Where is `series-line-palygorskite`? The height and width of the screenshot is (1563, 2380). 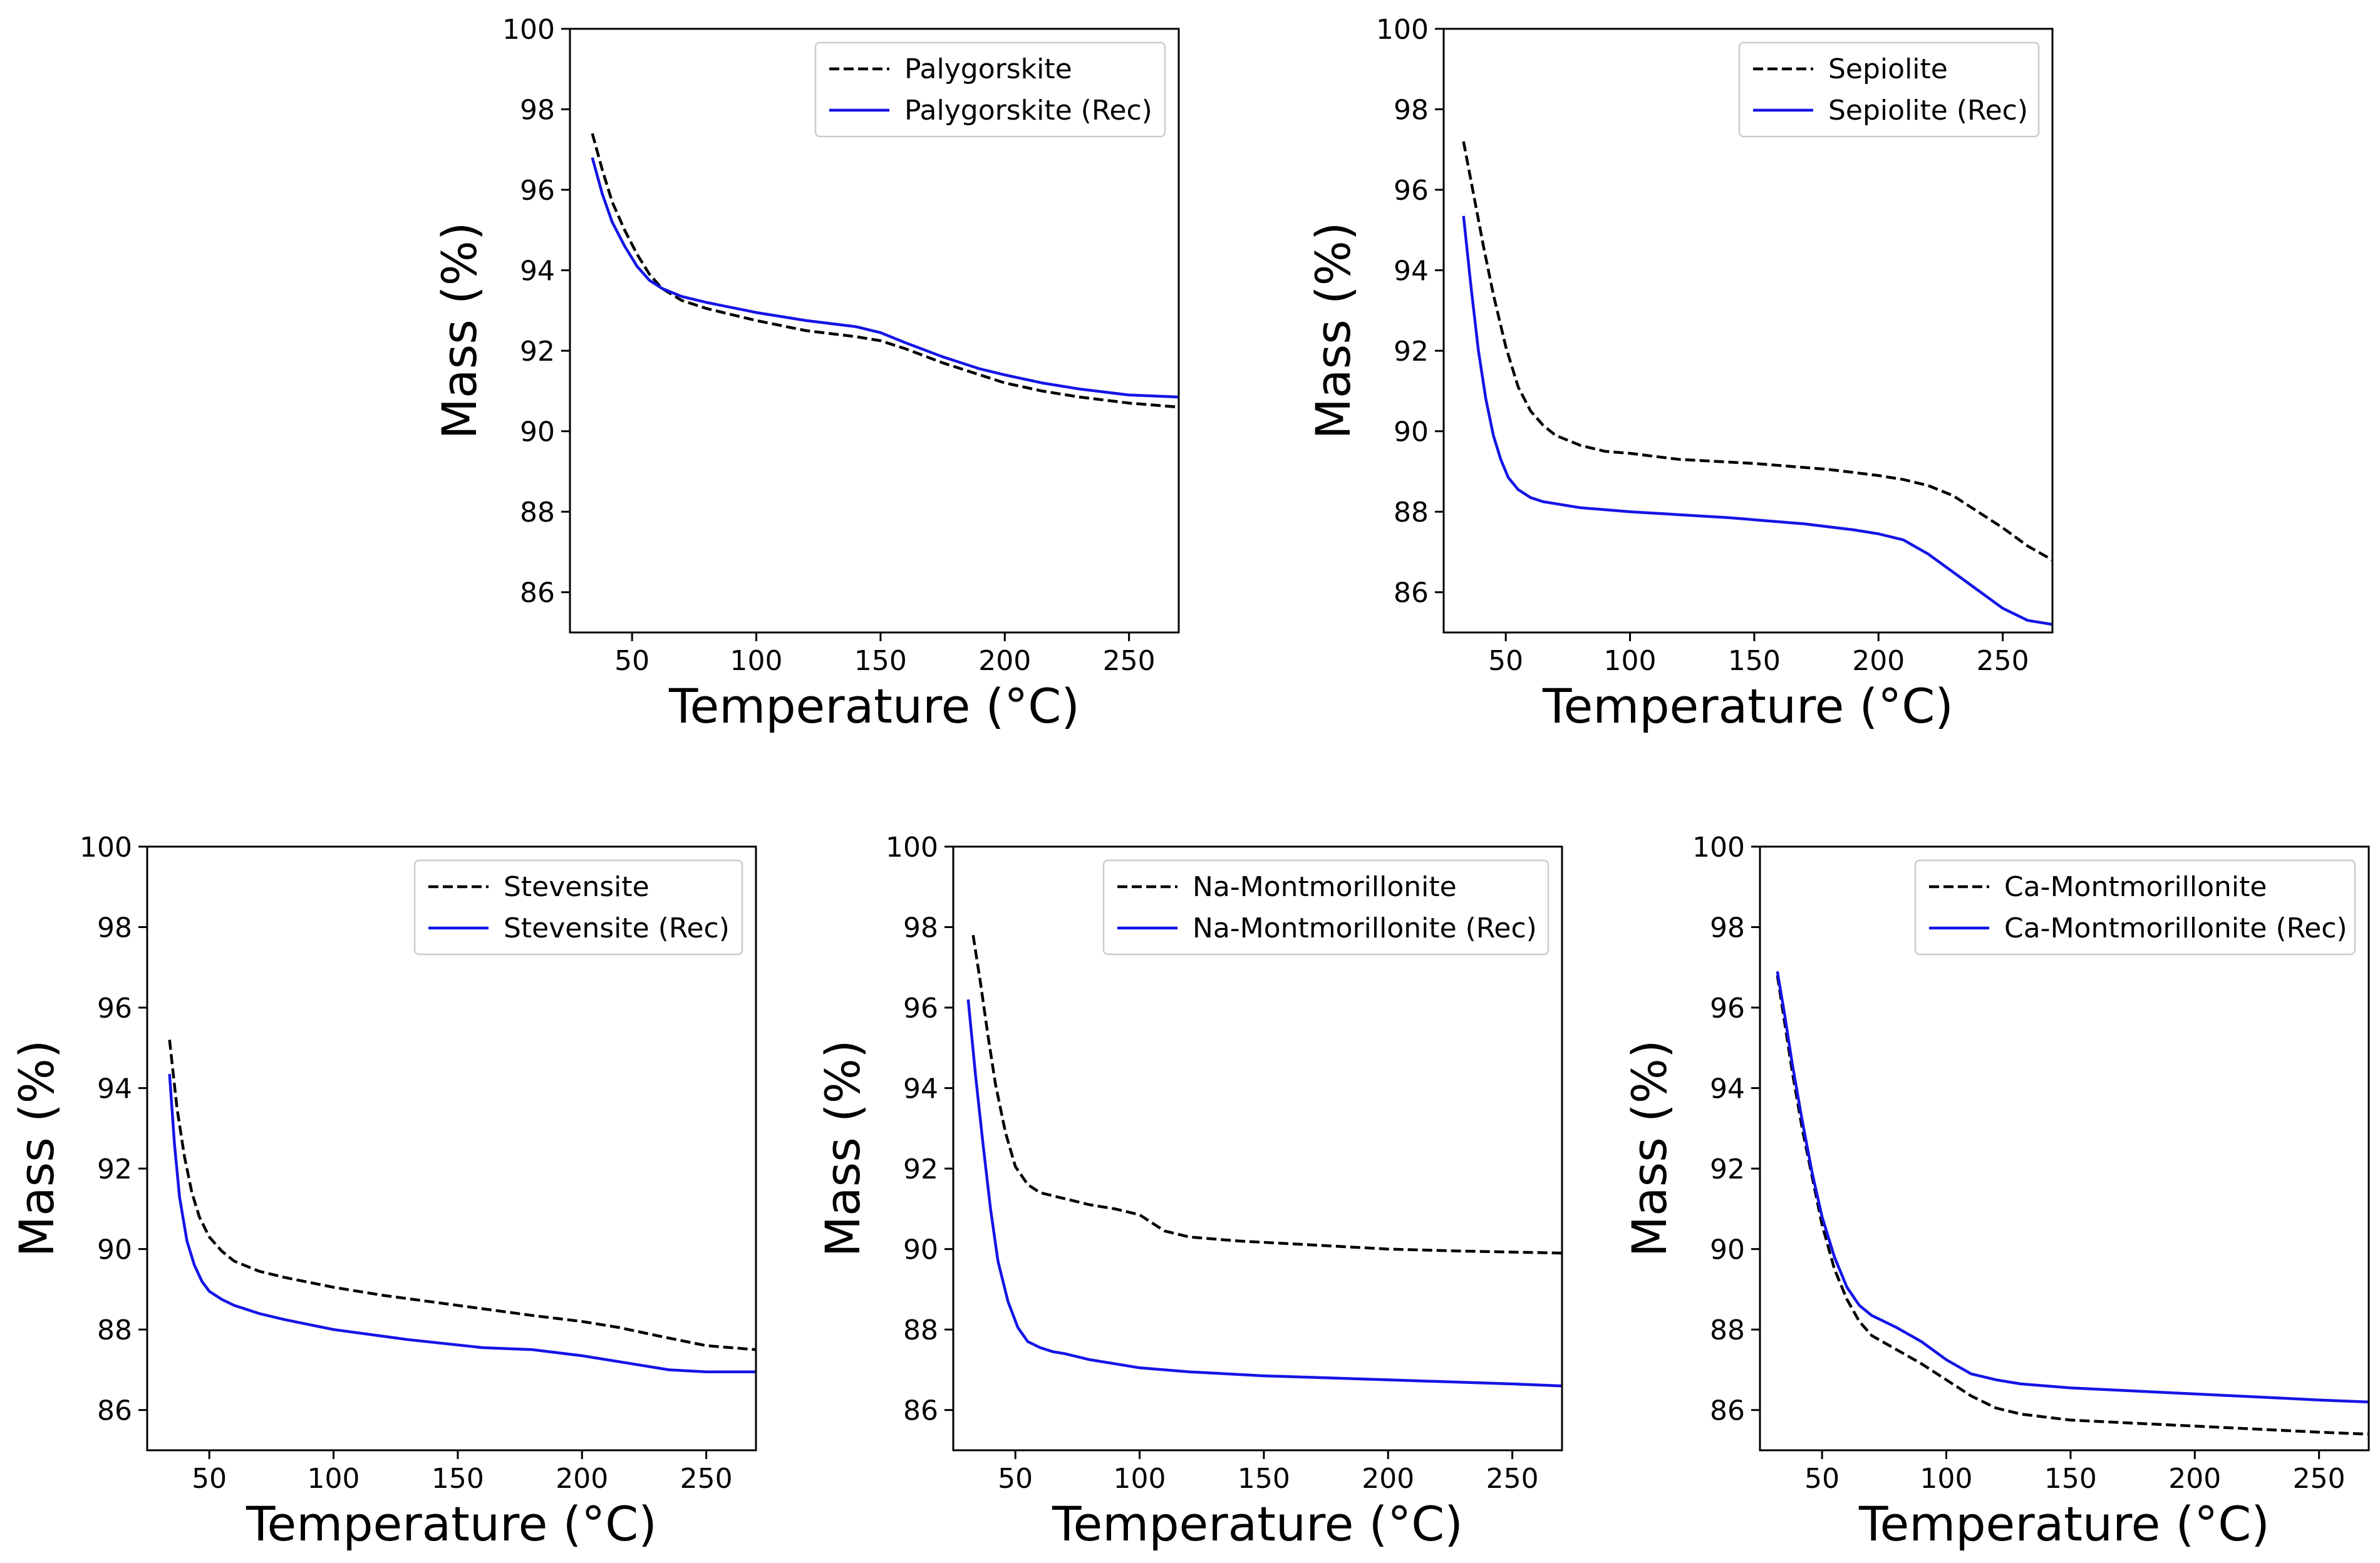 series-line-palygorskite is located at coordinates (885, 271).